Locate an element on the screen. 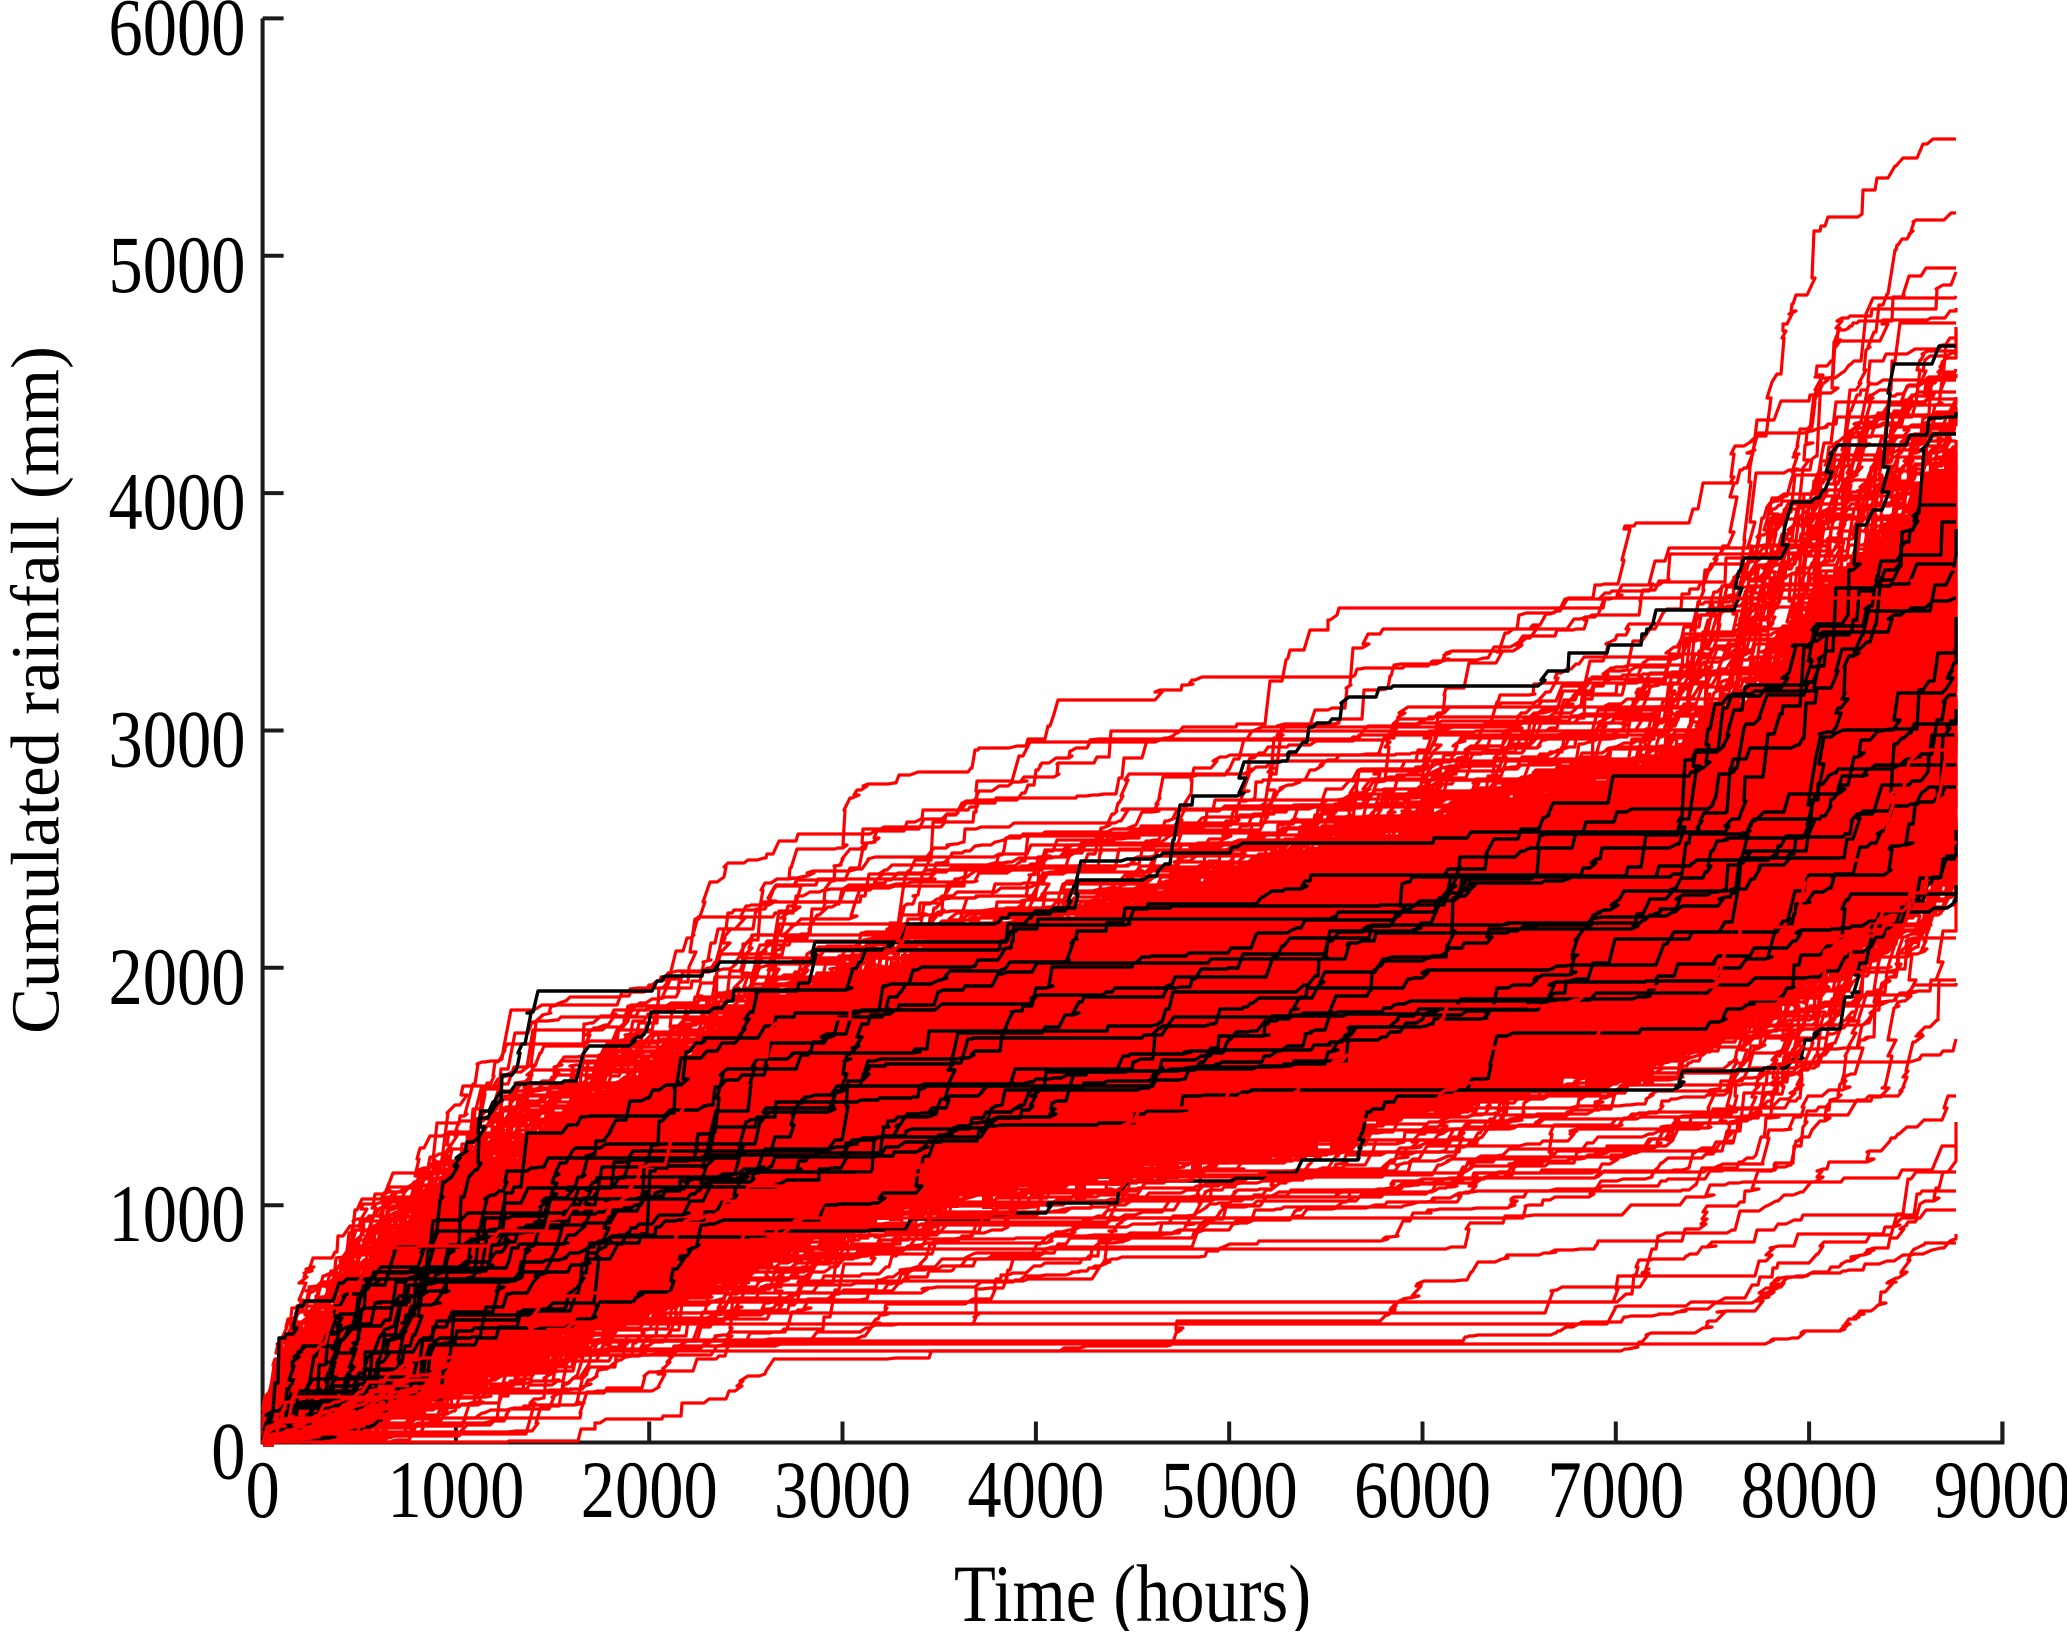  svg-text: 9000 is located at coordinates (2000, 1491).